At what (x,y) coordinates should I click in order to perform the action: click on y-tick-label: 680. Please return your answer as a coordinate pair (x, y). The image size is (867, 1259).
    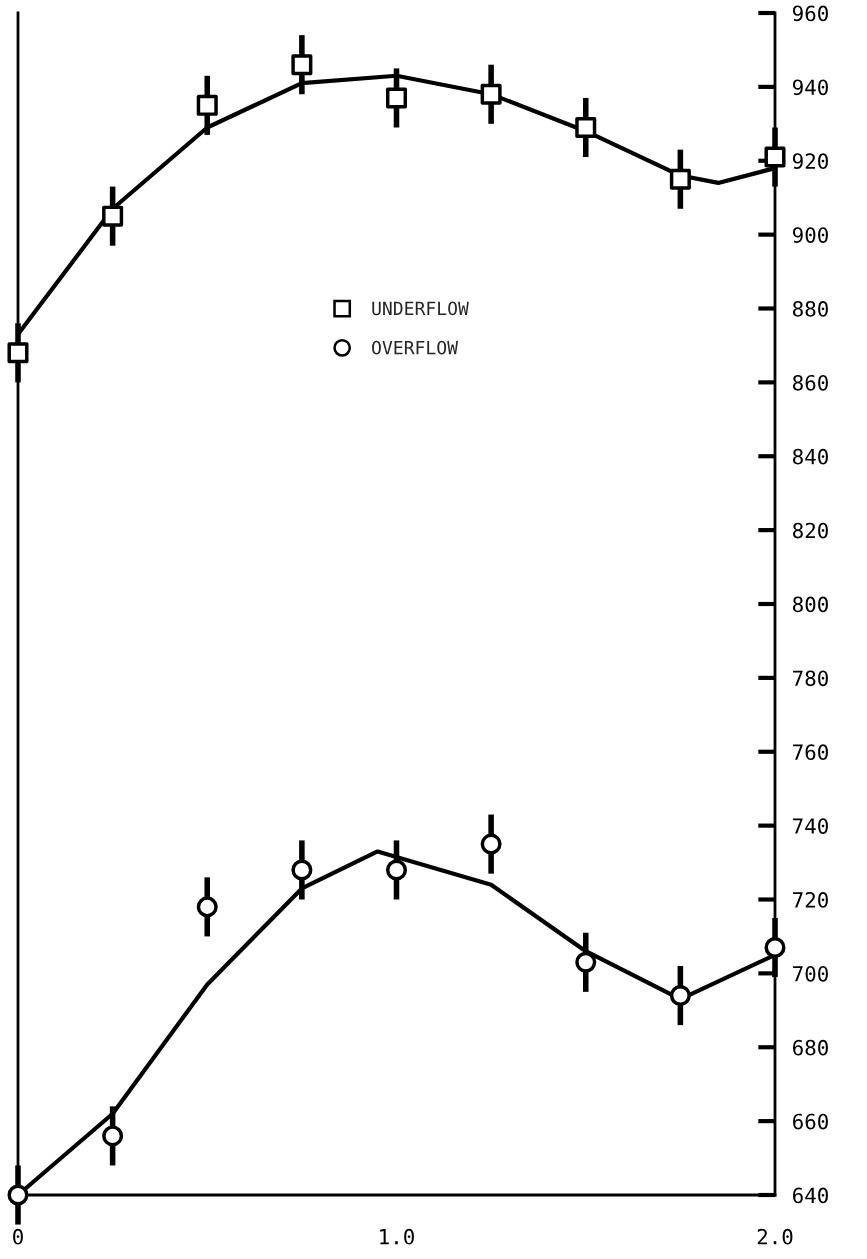
    Looking at the image, I should click on (810, 1047).